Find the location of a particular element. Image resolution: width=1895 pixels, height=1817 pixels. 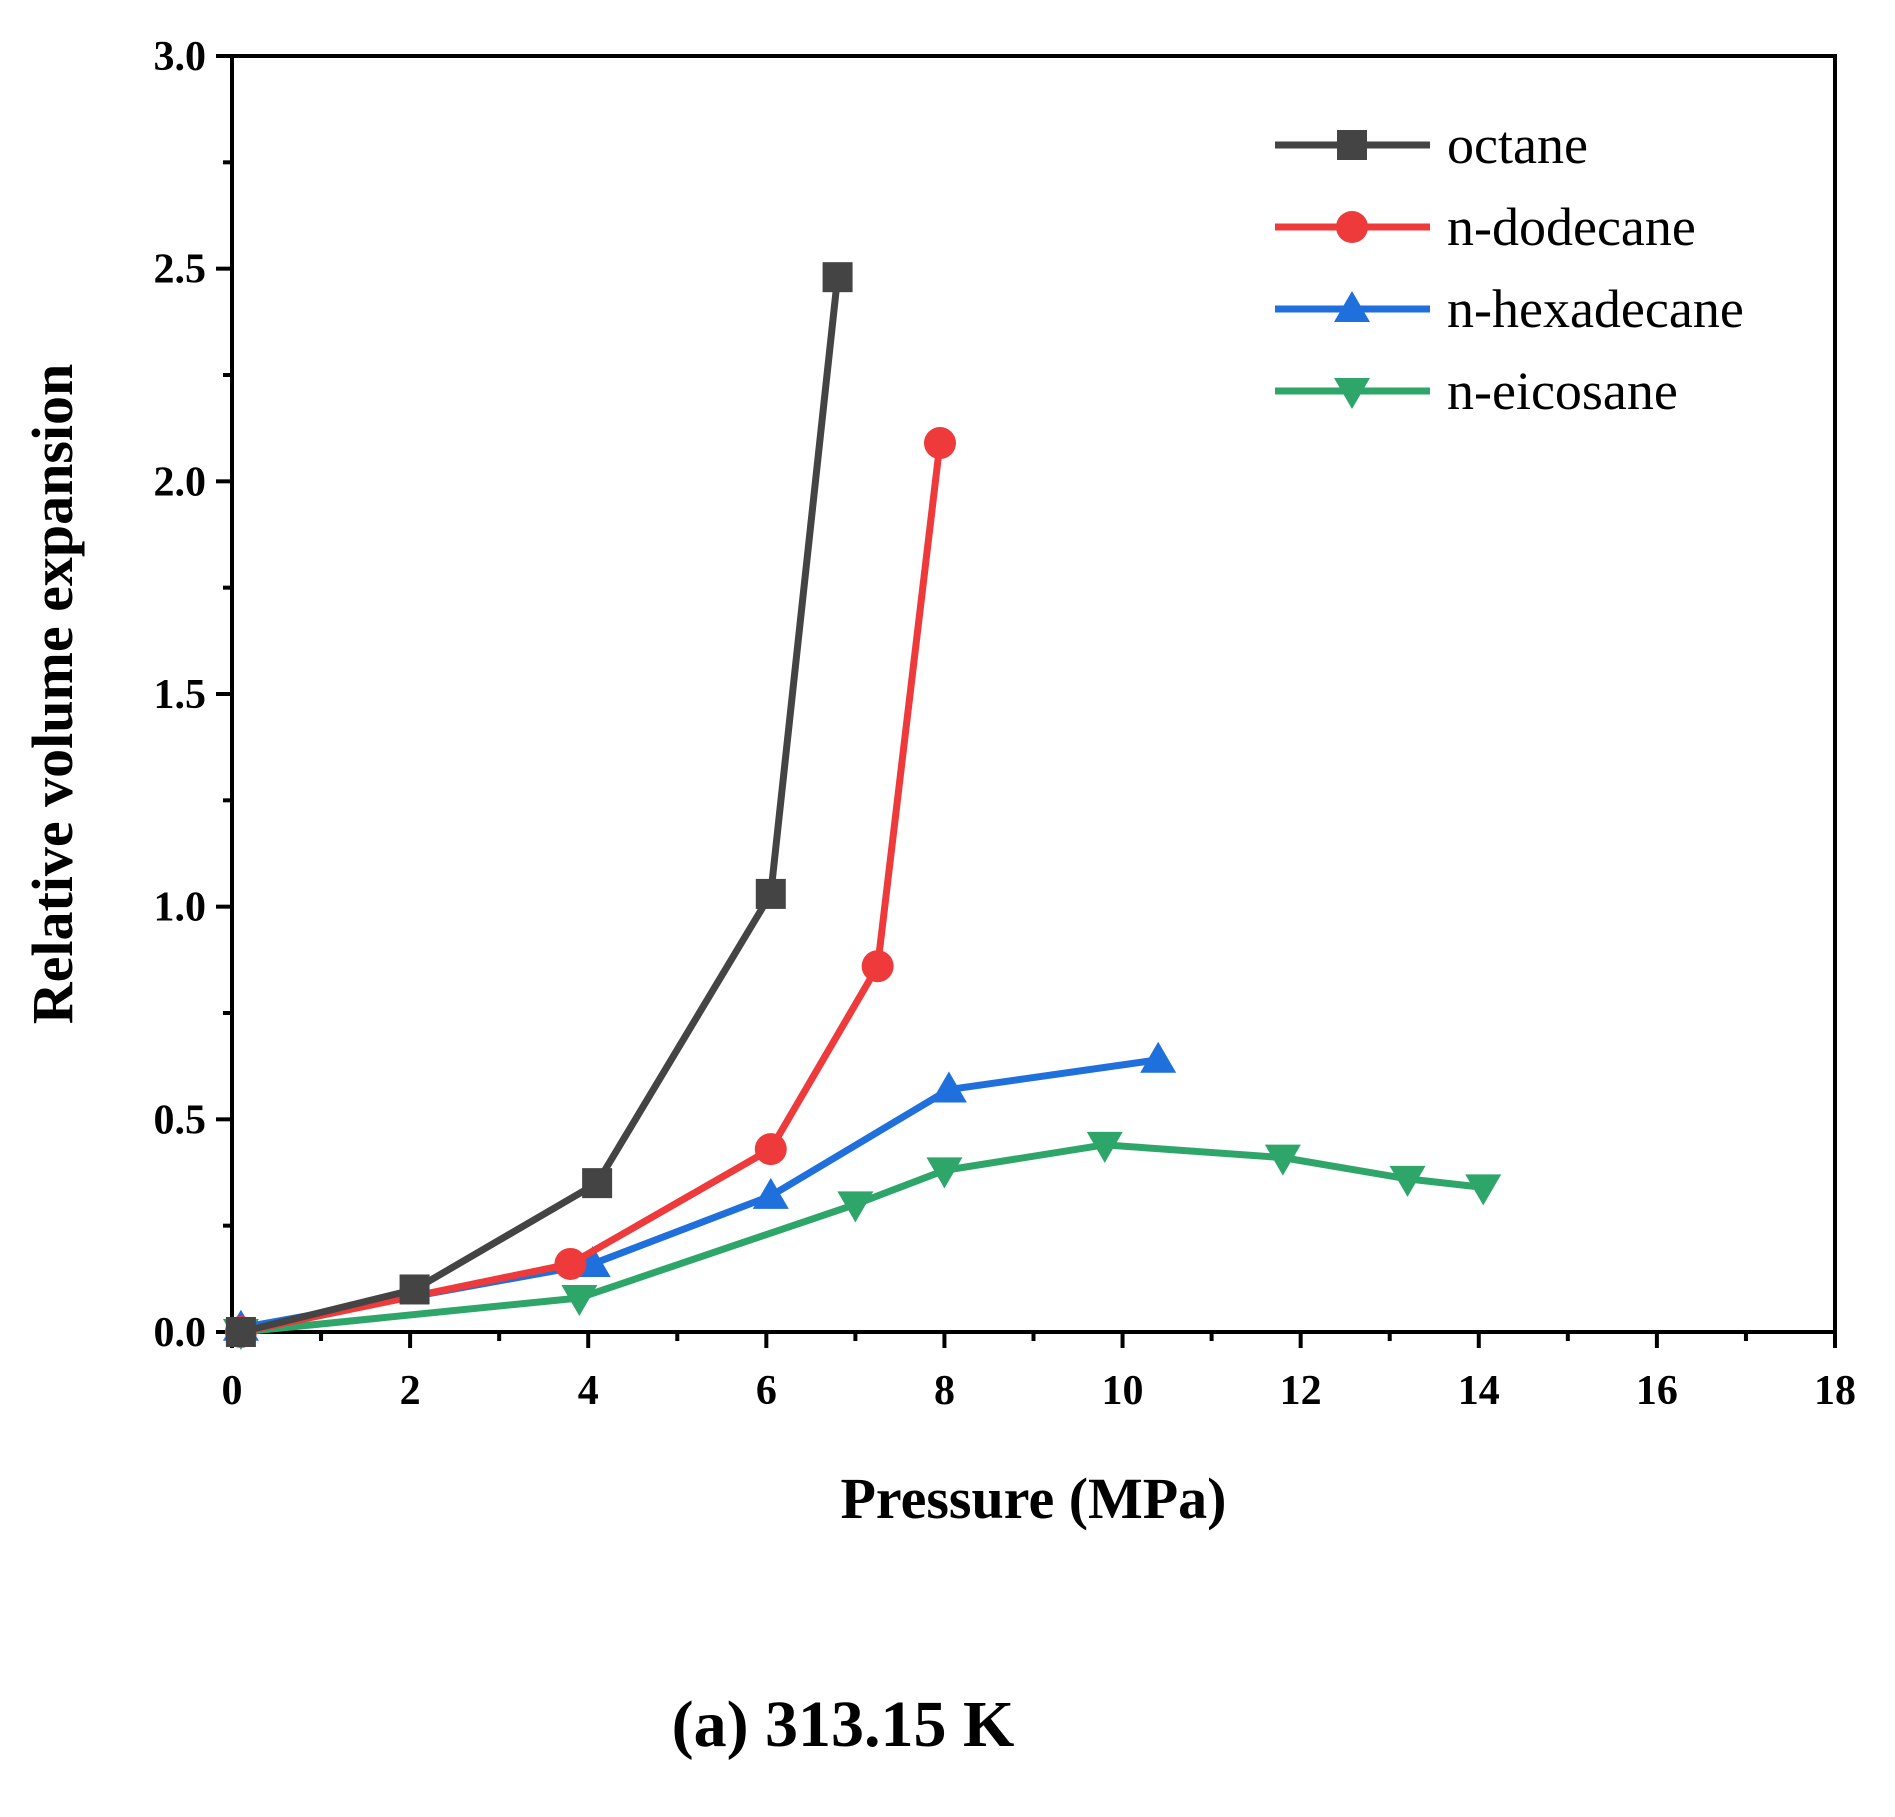

y-tick-label: 1.5 is located at coordinates (180, 695).